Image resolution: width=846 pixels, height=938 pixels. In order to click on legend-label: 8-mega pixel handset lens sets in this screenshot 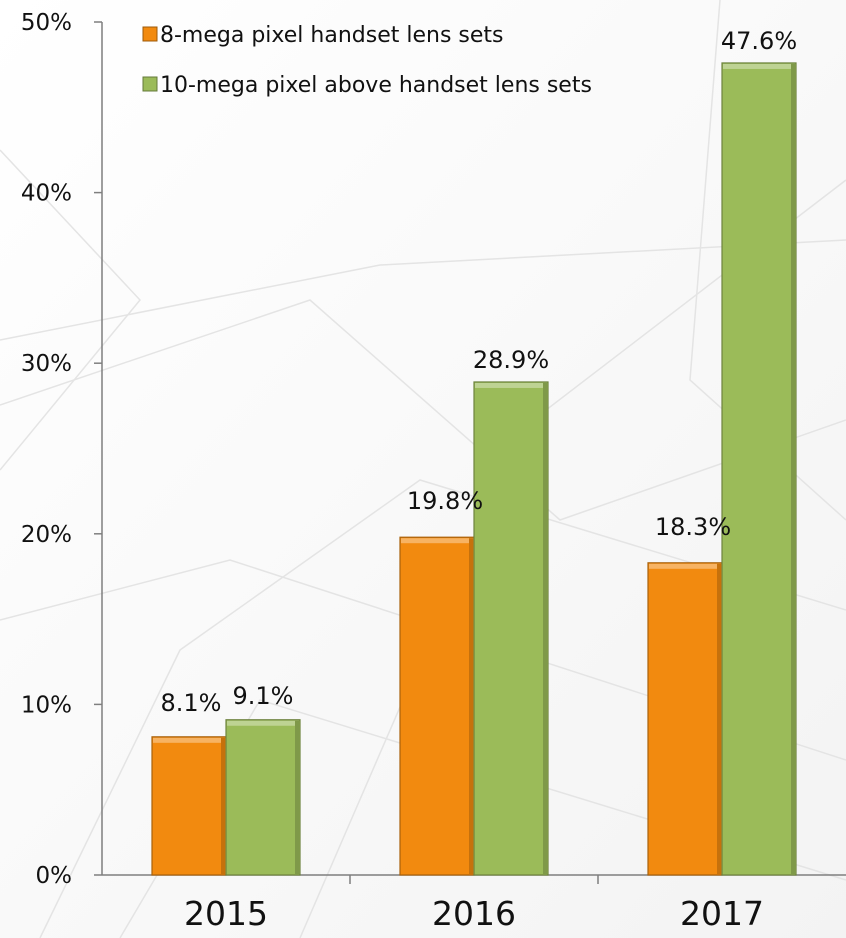, I will do `click(331, 35)`.